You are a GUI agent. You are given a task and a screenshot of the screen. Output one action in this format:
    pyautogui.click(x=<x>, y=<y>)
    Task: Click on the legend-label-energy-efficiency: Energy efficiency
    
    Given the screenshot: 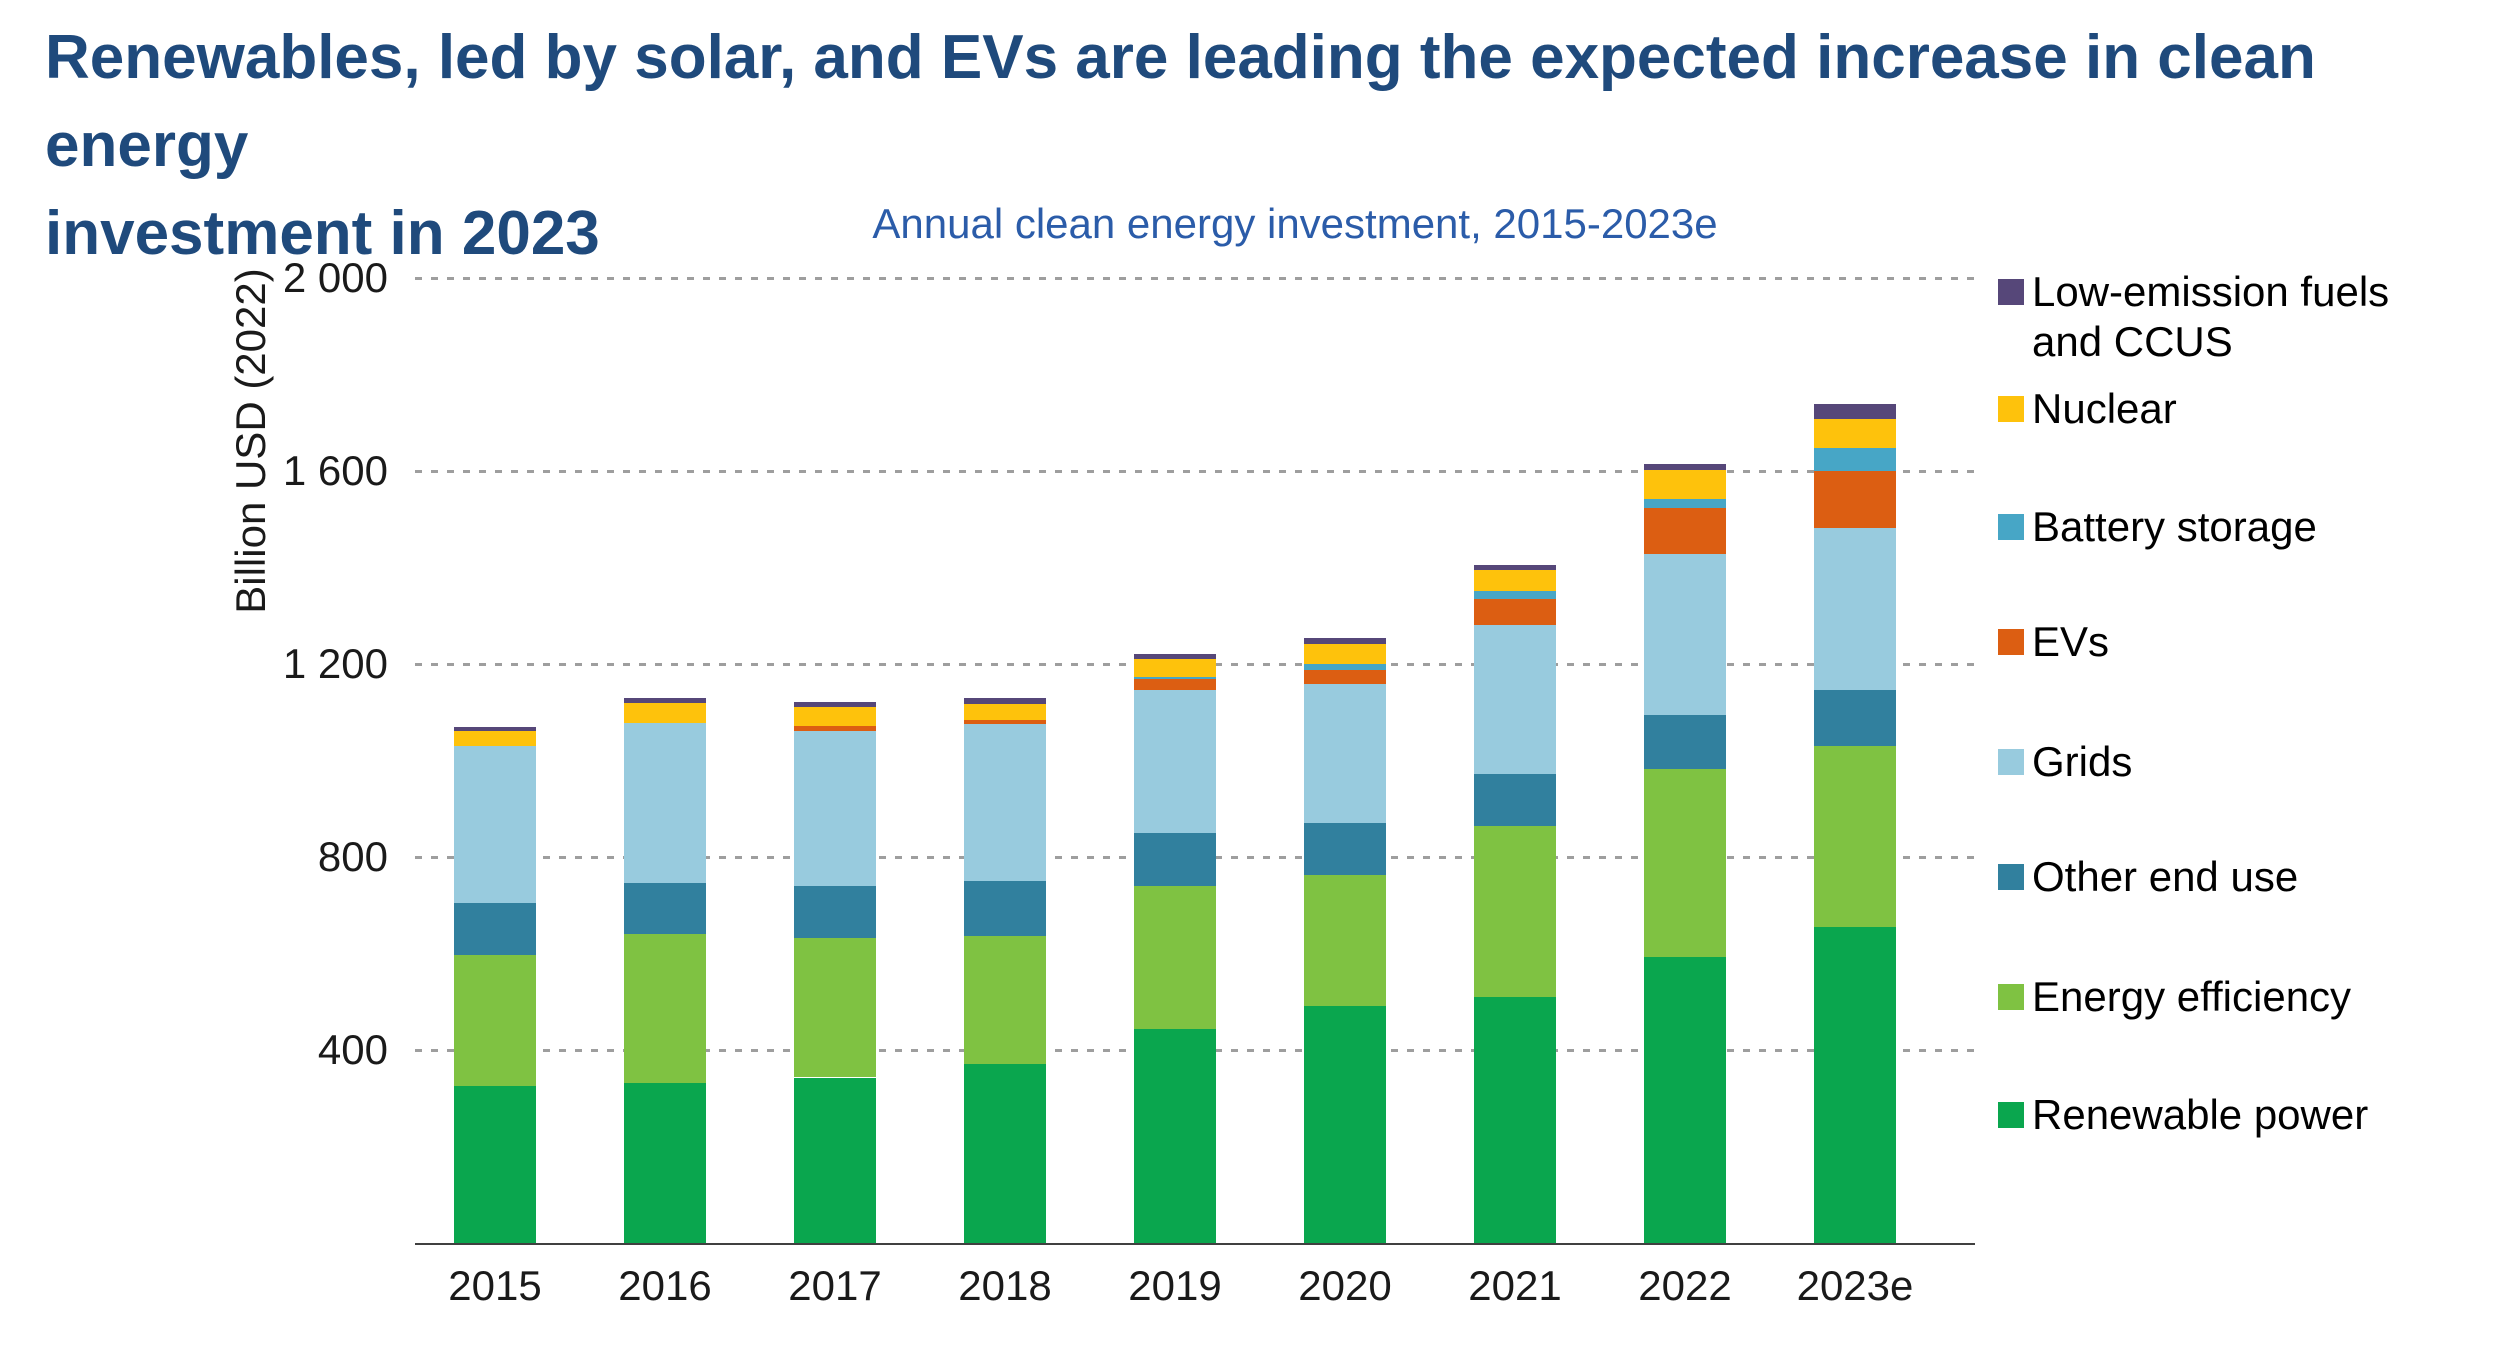 What is the action you would take?
    pyautogui.click(x=2192, y=996)
    